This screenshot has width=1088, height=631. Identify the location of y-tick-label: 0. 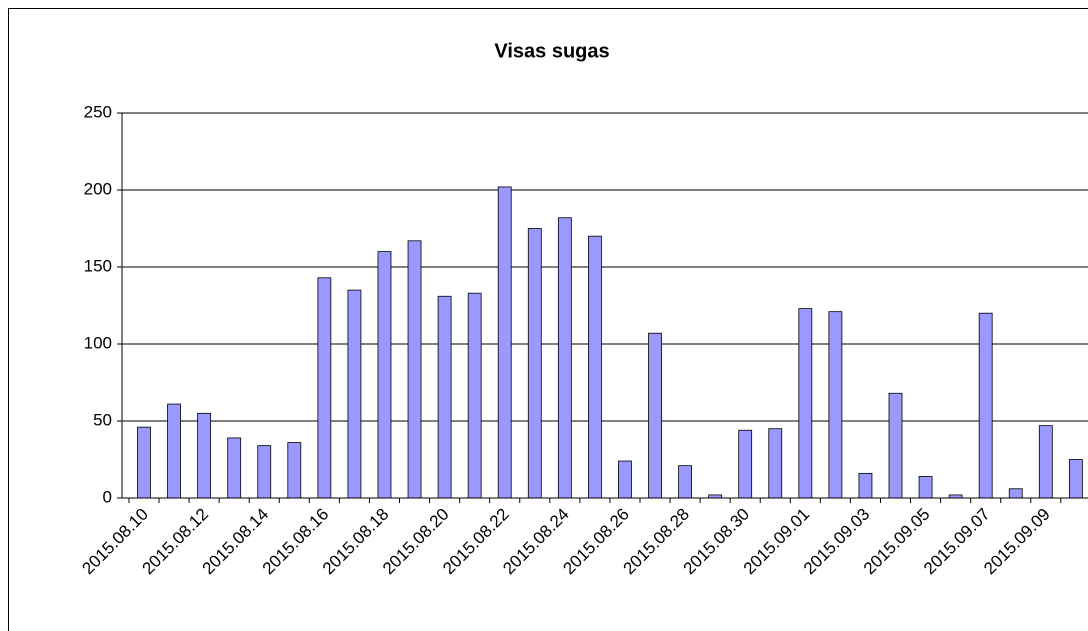
(107, 496).